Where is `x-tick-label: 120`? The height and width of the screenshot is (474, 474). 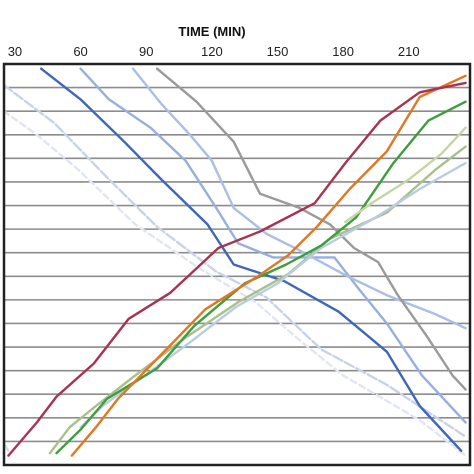 x-tick-label: 120 is located at coordinates (212, 51).